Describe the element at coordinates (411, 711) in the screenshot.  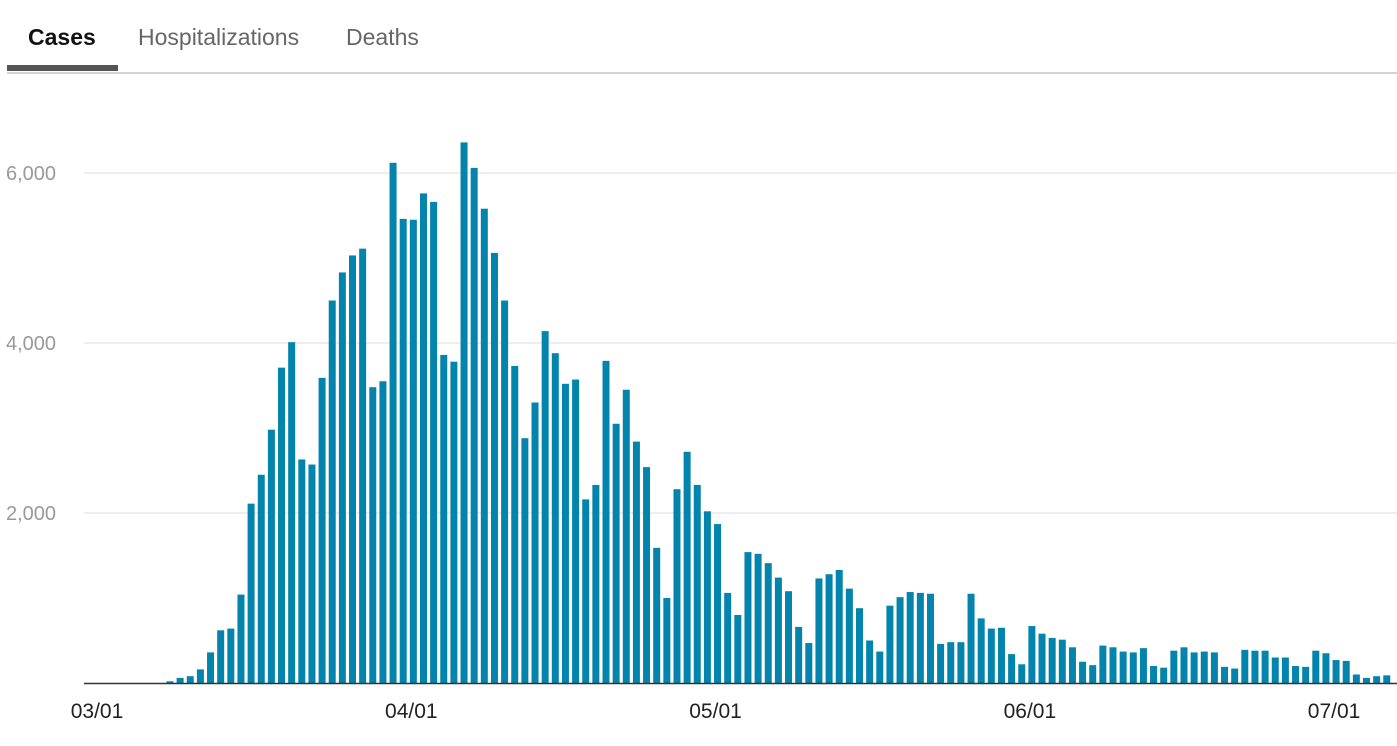
I see `x-tick-label: 04/01` at that location.